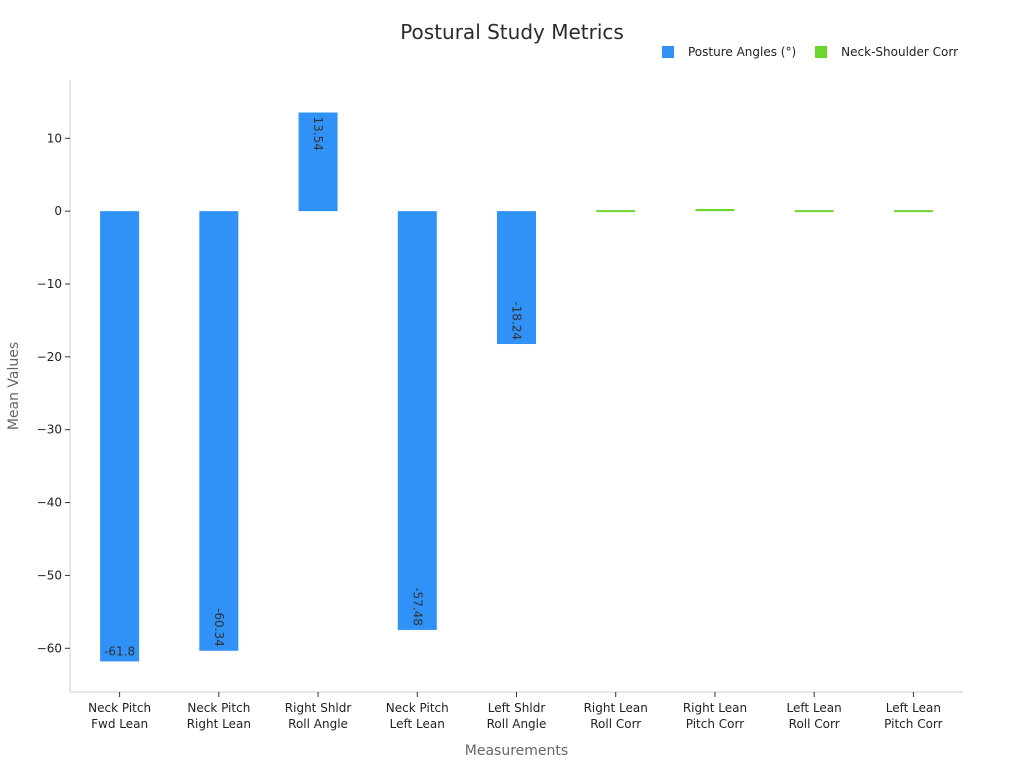  What do you see at coordinates (516, 751) in the screenshot?
I see `x-axis-title: Measurements` at bounding box center [516, 751].